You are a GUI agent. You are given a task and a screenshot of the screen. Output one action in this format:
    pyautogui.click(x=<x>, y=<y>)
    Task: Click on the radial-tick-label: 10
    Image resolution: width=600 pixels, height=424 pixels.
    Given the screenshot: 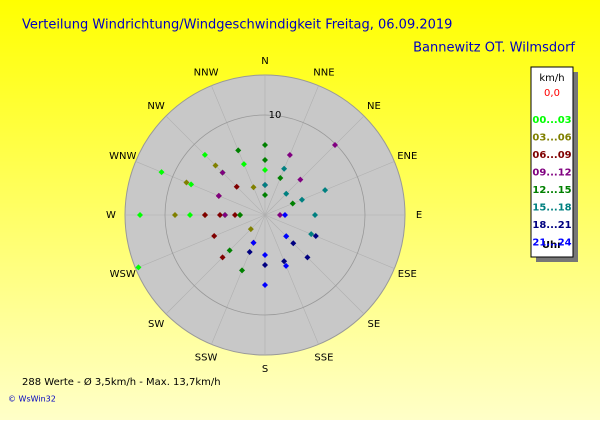 What is the action you would take?
    pyautogui.click(x=275, y=115)
    